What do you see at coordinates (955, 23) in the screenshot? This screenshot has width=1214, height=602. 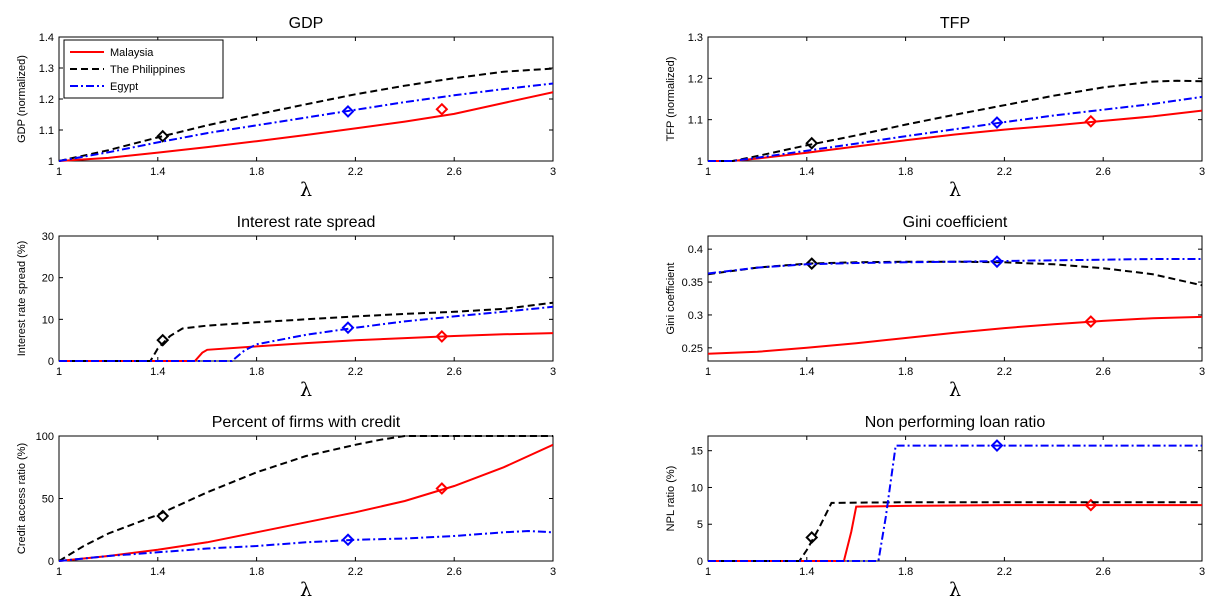 I see `chart-title: TFP` at bounding box center [955, 23].